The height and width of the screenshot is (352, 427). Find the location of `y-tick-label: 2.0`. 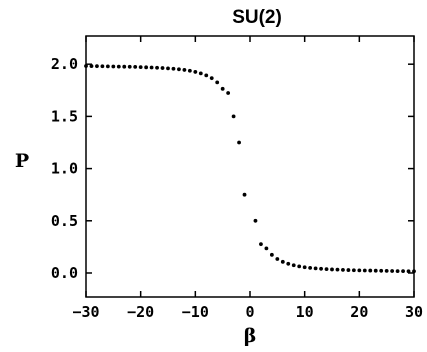

y-tick-label: 2.0 is located at coordinates (64, 64).